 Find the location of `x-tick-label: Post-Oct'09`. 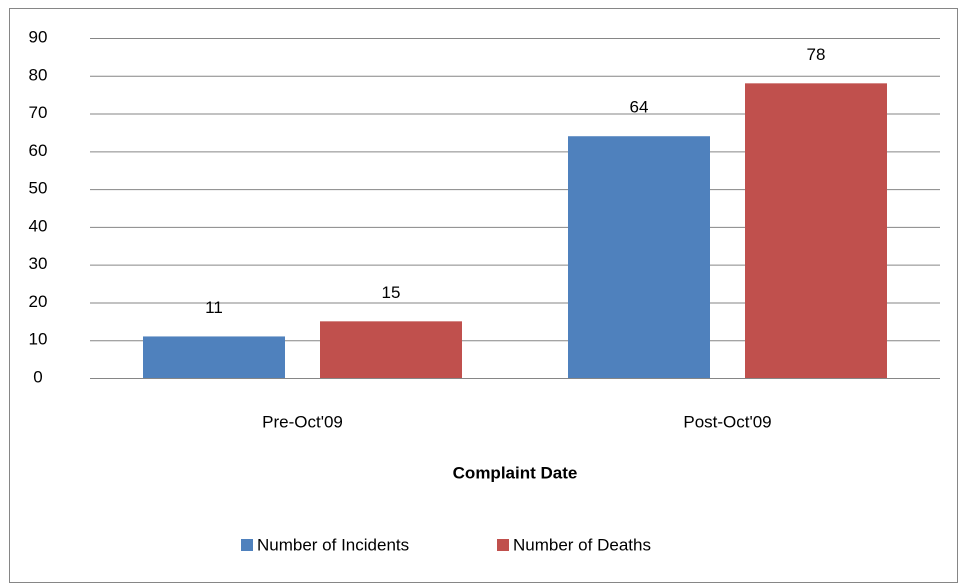

x-tick-label: Post-Oct'09 is located at coordinates (727, 421).